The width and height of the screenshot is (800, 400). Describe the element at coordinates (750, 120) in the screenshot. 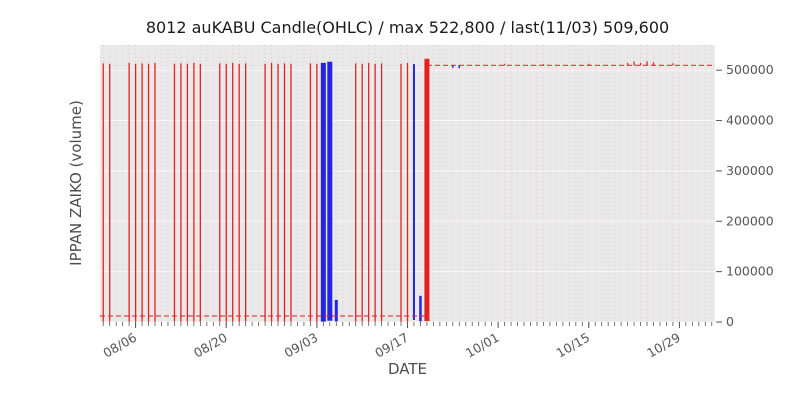

I see `svg-text: 400000` at that location.